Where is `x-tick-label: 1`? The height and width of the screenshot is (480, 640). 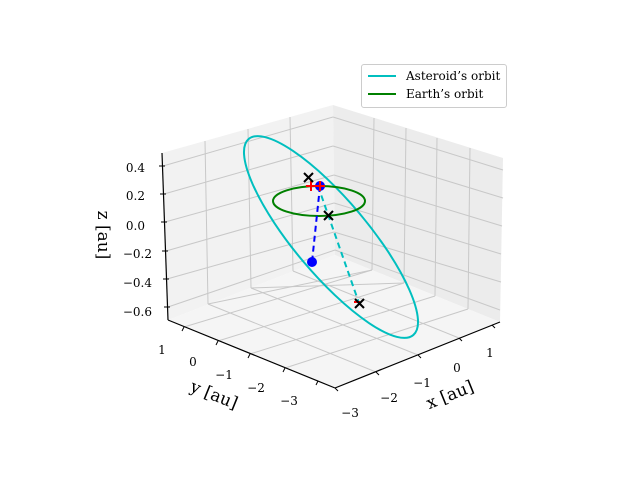 x-tick-label: 1 is located at coordinates (490, 353).